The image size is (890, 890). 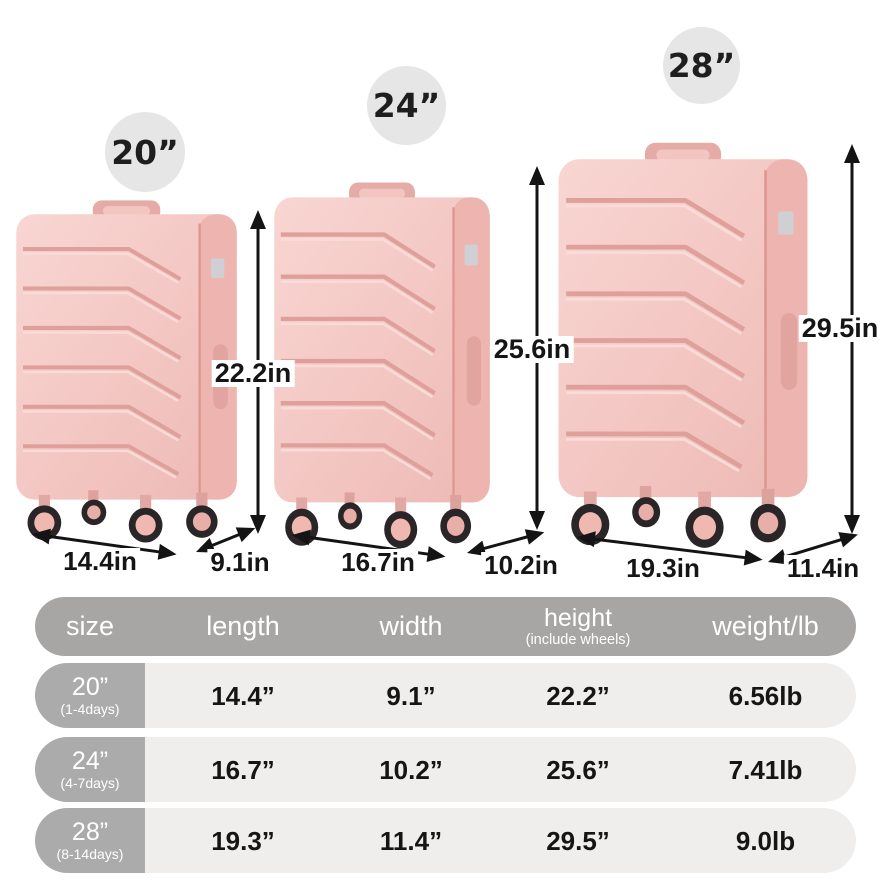 What do you see at coordinates (578, 840) in the screenshot?
I see `row-height-value: 29.5”` at bounding box center [578, 840].